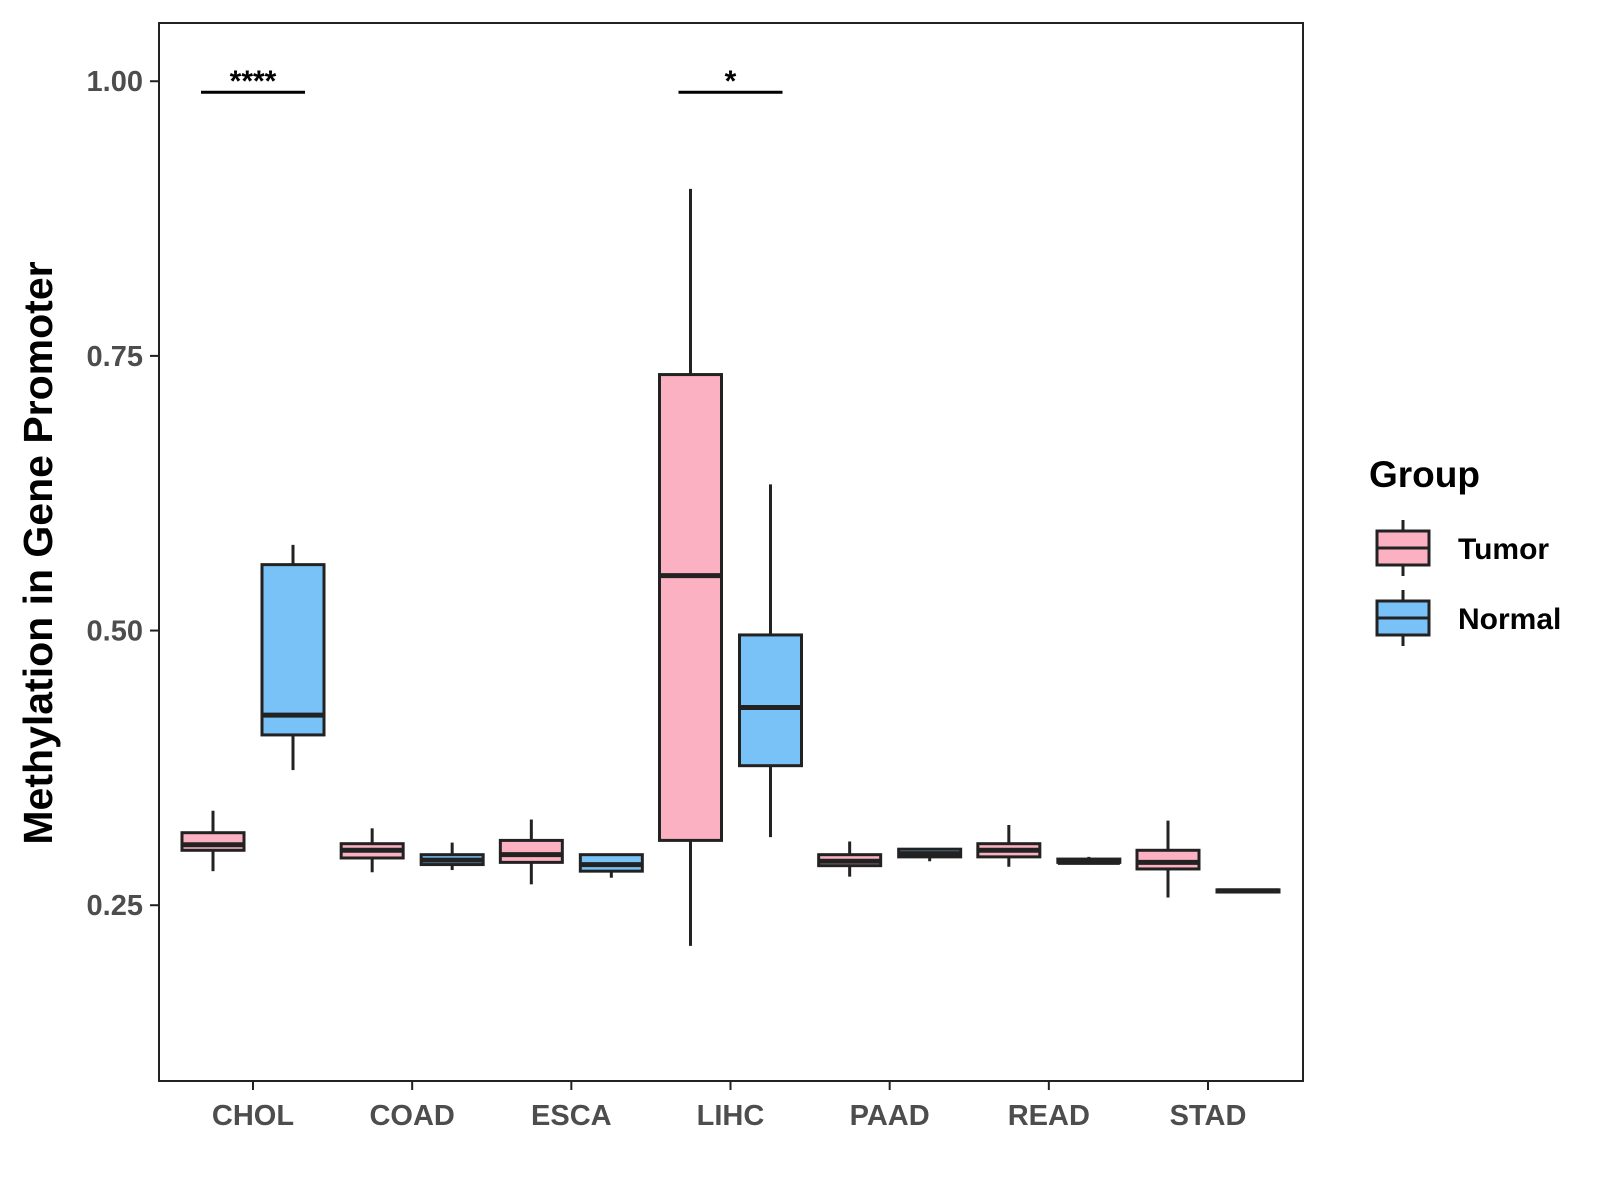  What do you see at coordinates (372, 850) in the screenshot?
I see `box-tumor-coad` at bounding box center [372, 850].